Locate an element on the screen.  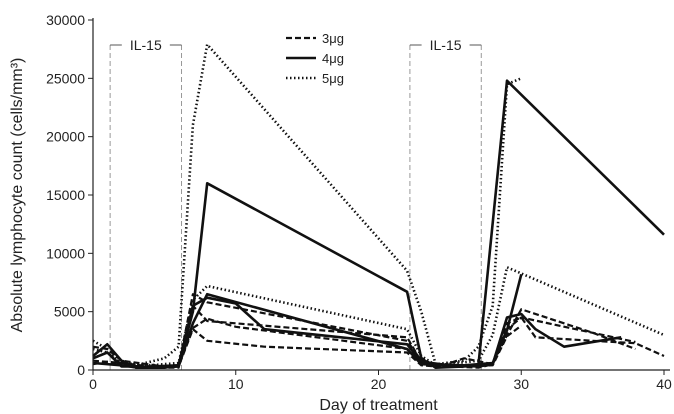
series-line-dashed is located at coordinates (364, 331).